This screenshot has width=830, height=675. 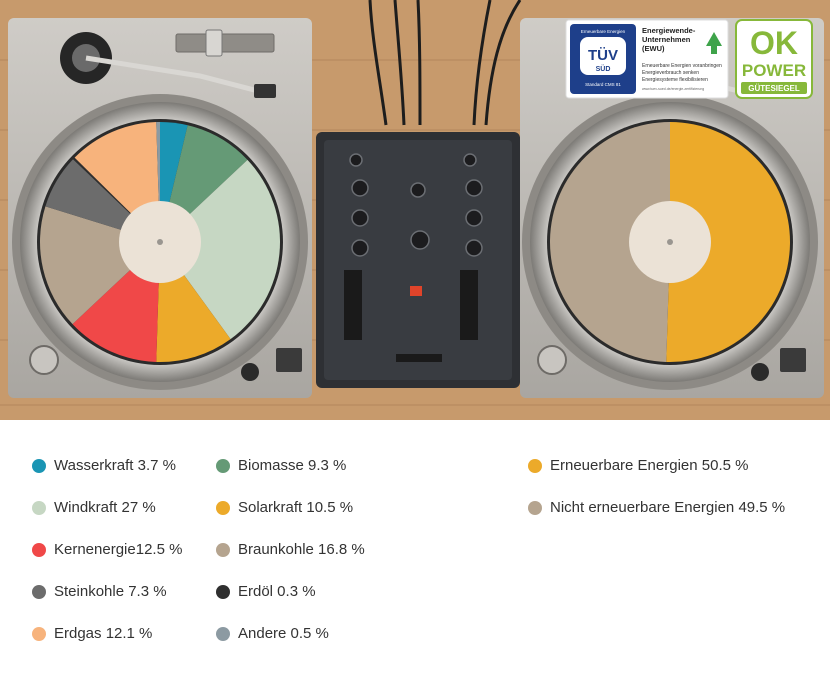 I want to click on legend-label: Braunkohle 16.8 %, so click(x=301, y=549).